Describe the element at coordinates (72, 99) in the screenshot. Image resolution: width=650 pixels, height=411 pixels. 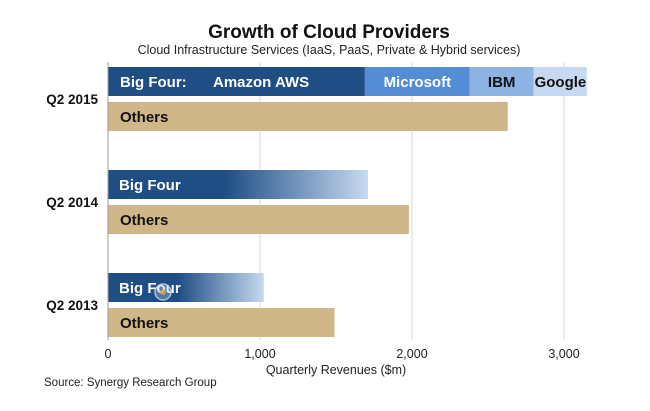
I see `category-label: Q2 2015` at that location.